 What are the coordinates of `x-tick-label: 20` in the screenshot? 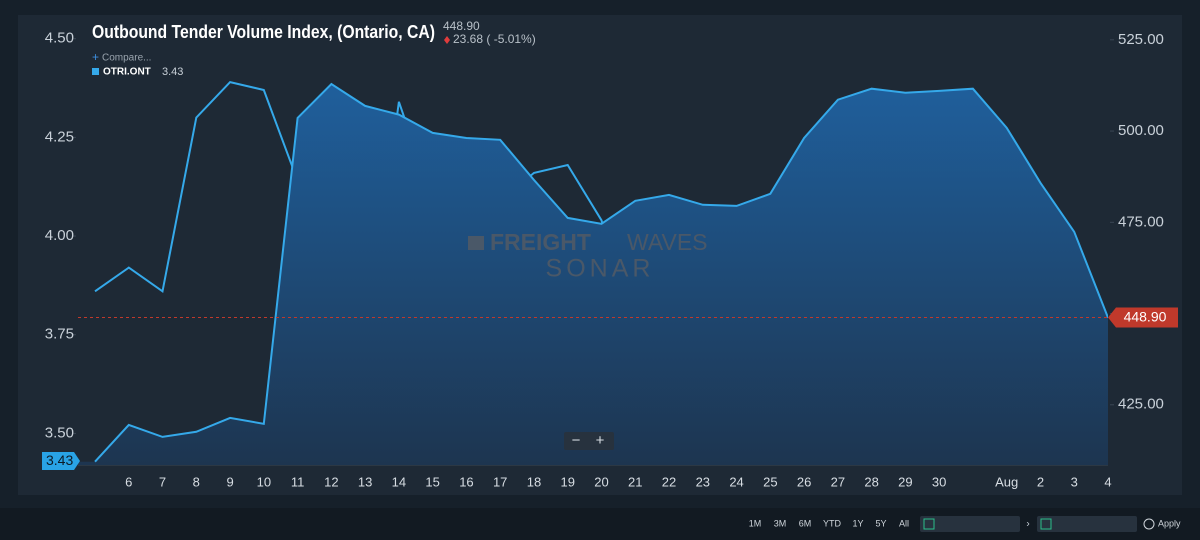 It's located at (601, 481).